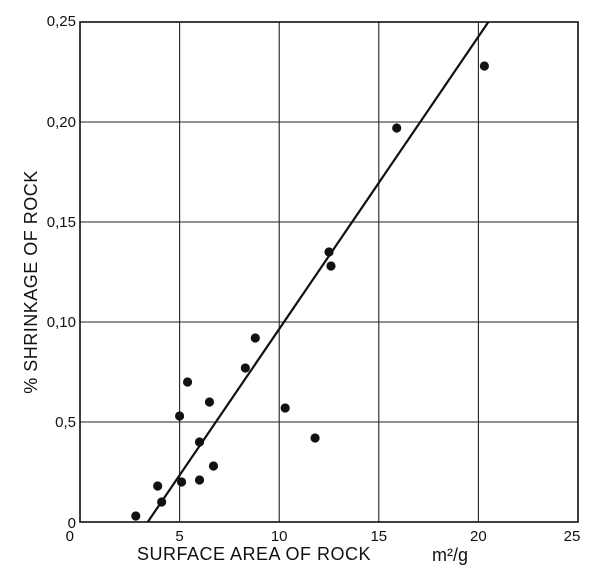  Describe the element at coordinates (61, 222) in the screenshot. I see `y-tick-label: 0,15` at that location.